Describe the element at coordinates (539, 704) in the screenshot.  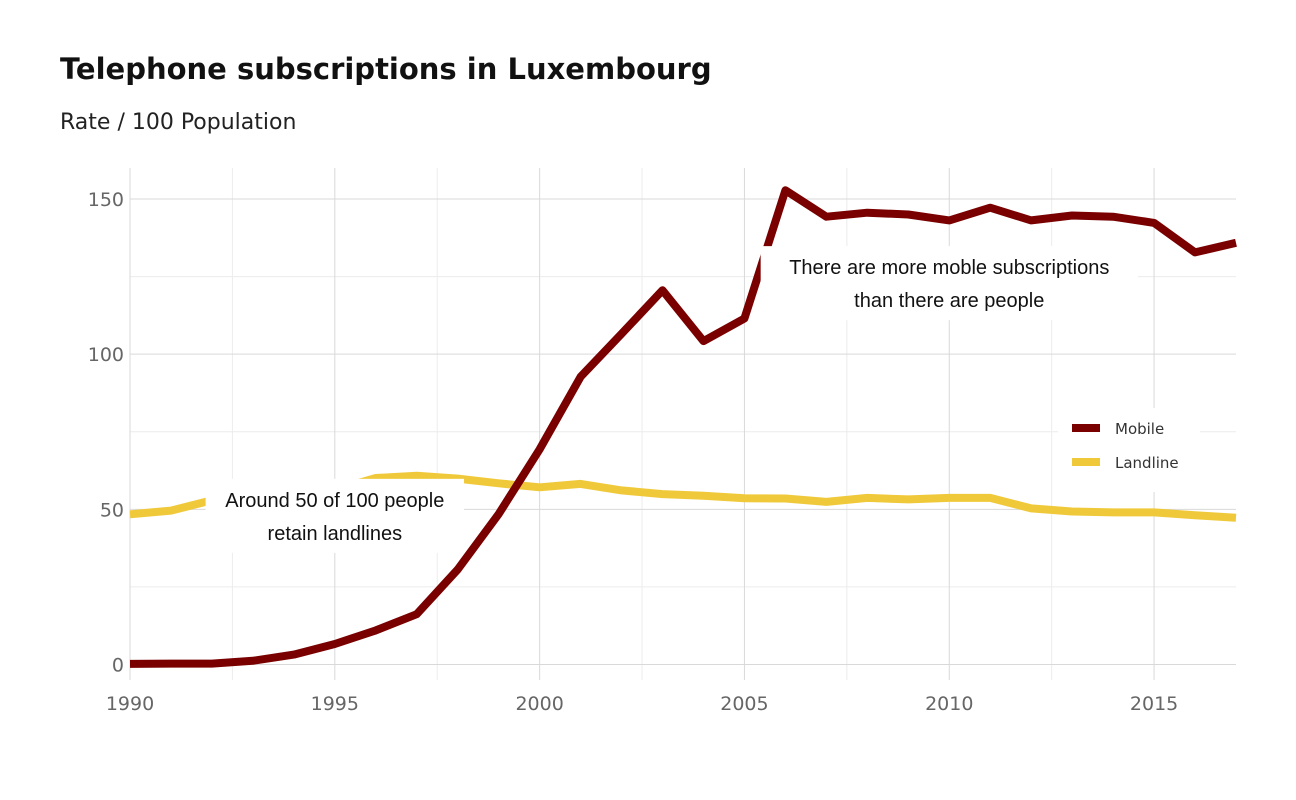
I see `x-tick-label: 2000` at that location.